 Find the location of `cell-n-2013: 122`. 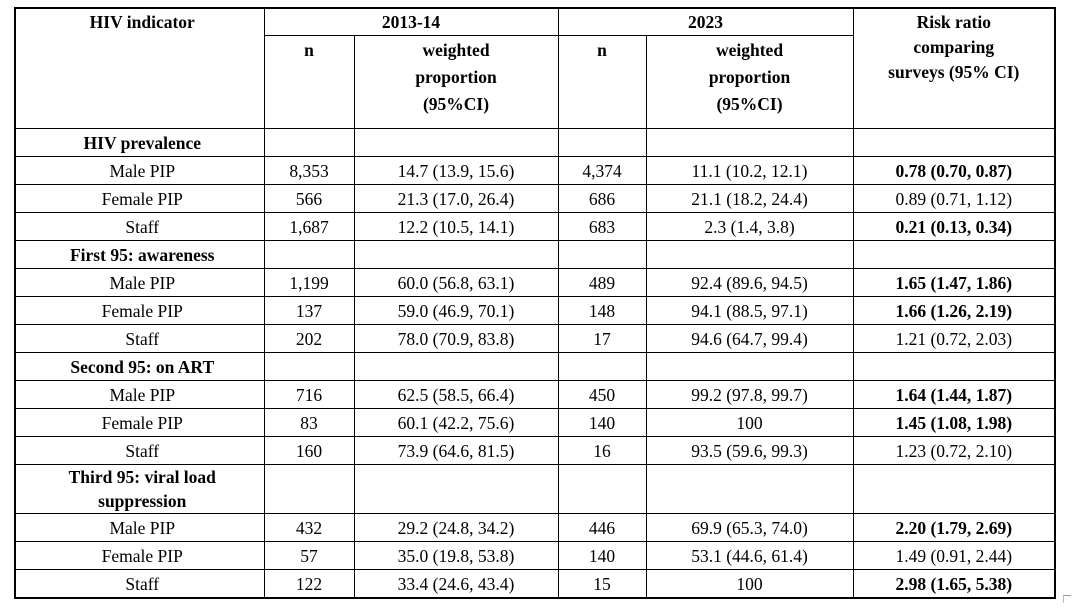

cell-n-2013: 122 is located at coordinates (309, 584).